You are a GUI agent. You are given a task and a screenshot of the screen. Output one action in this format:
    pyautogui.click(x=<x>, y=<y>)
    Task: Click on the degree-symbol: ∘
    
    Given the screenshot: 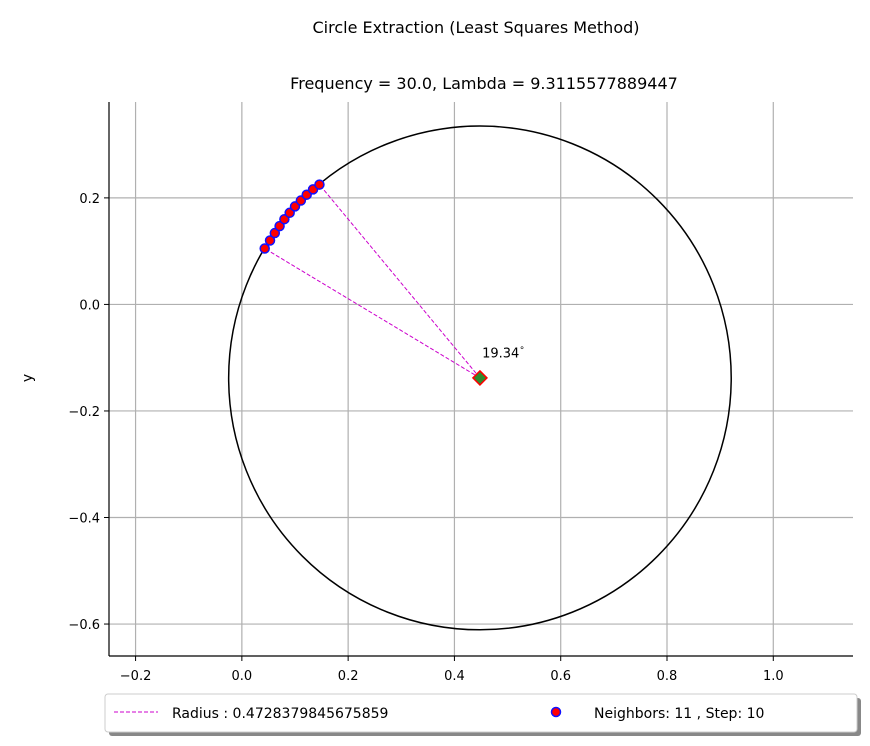 What is the action you would take?
    pyautogui.click(x=522, y=348)
    